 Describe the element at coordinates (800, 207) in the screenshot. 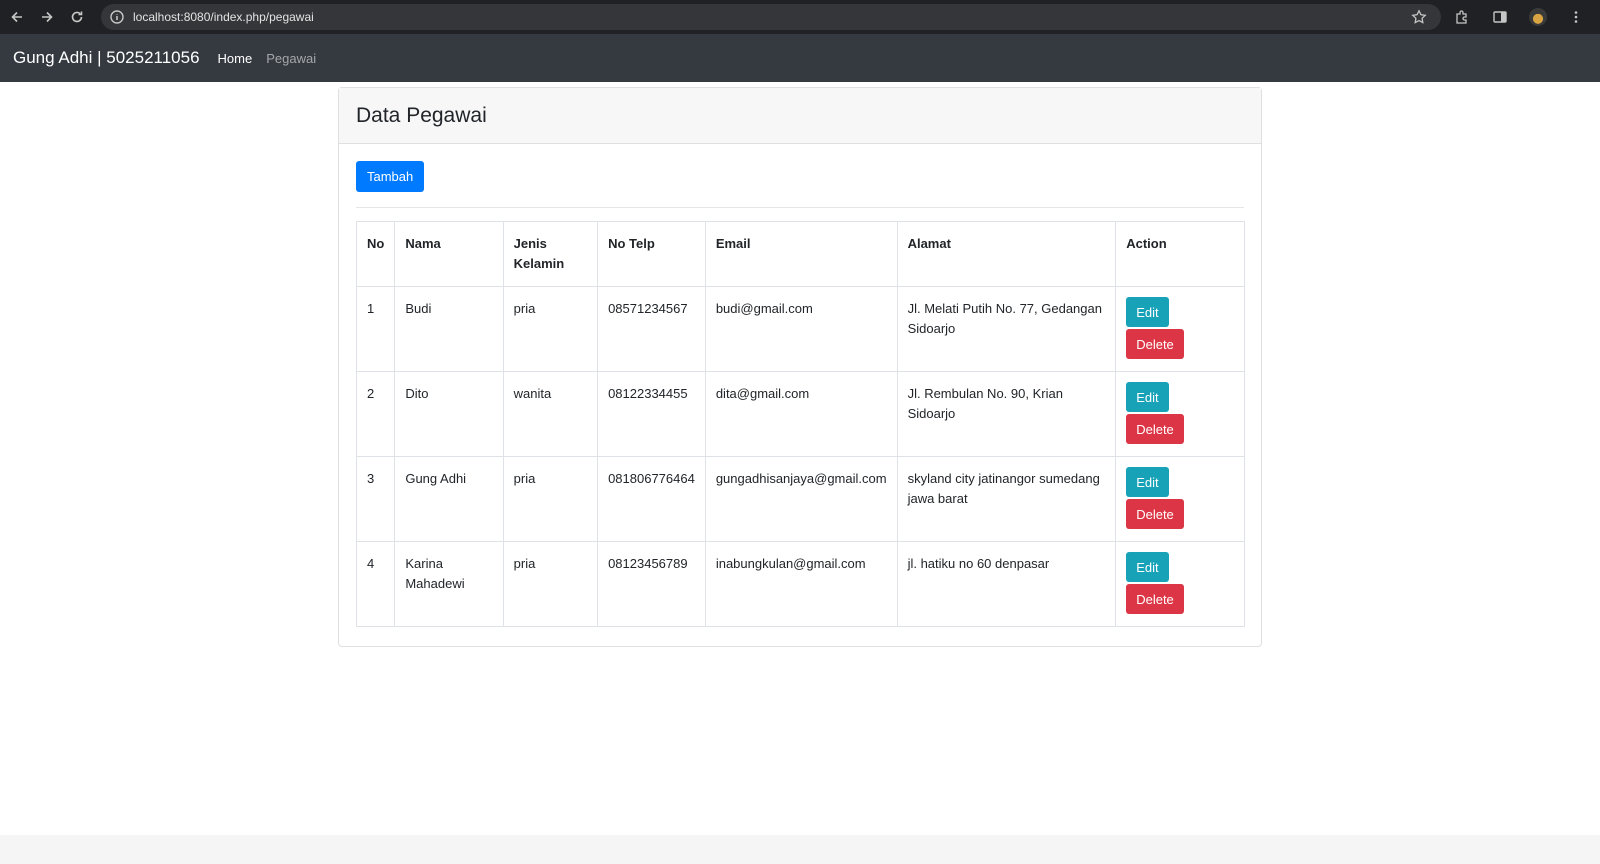

I see `divider` at that location.